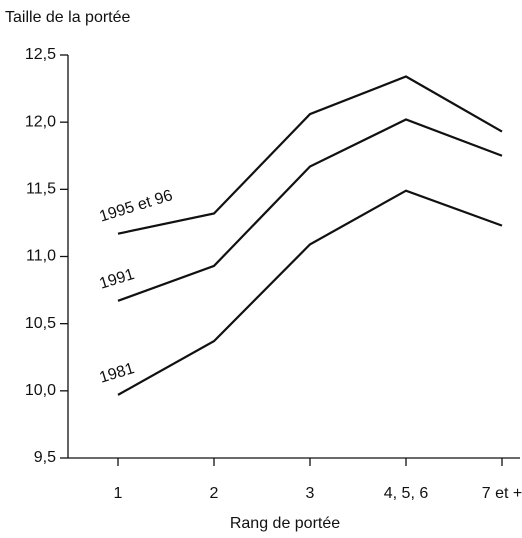 The image size is (522, 538). I want to click on y-tick-label: 12,0, so click(40, 121).